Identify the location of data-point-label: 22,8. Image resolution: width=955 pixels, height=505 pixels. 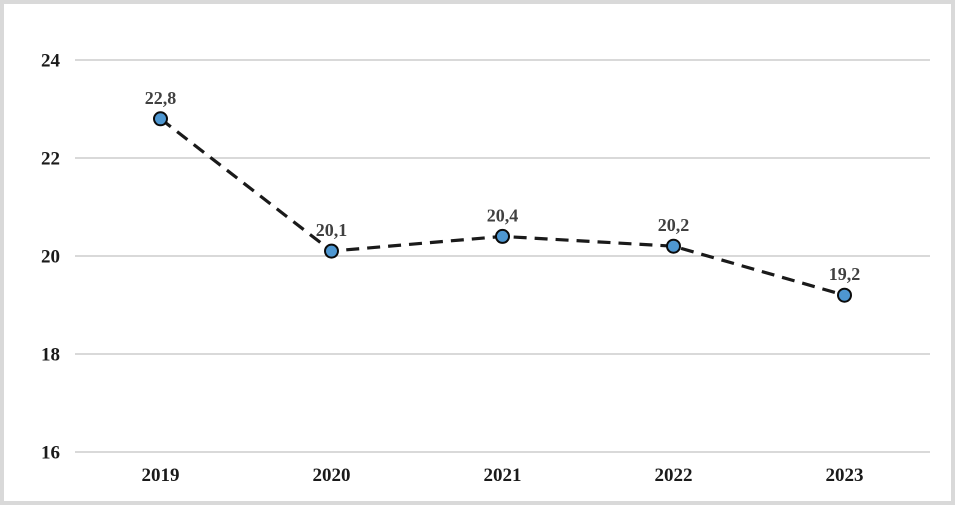
(161, 98).